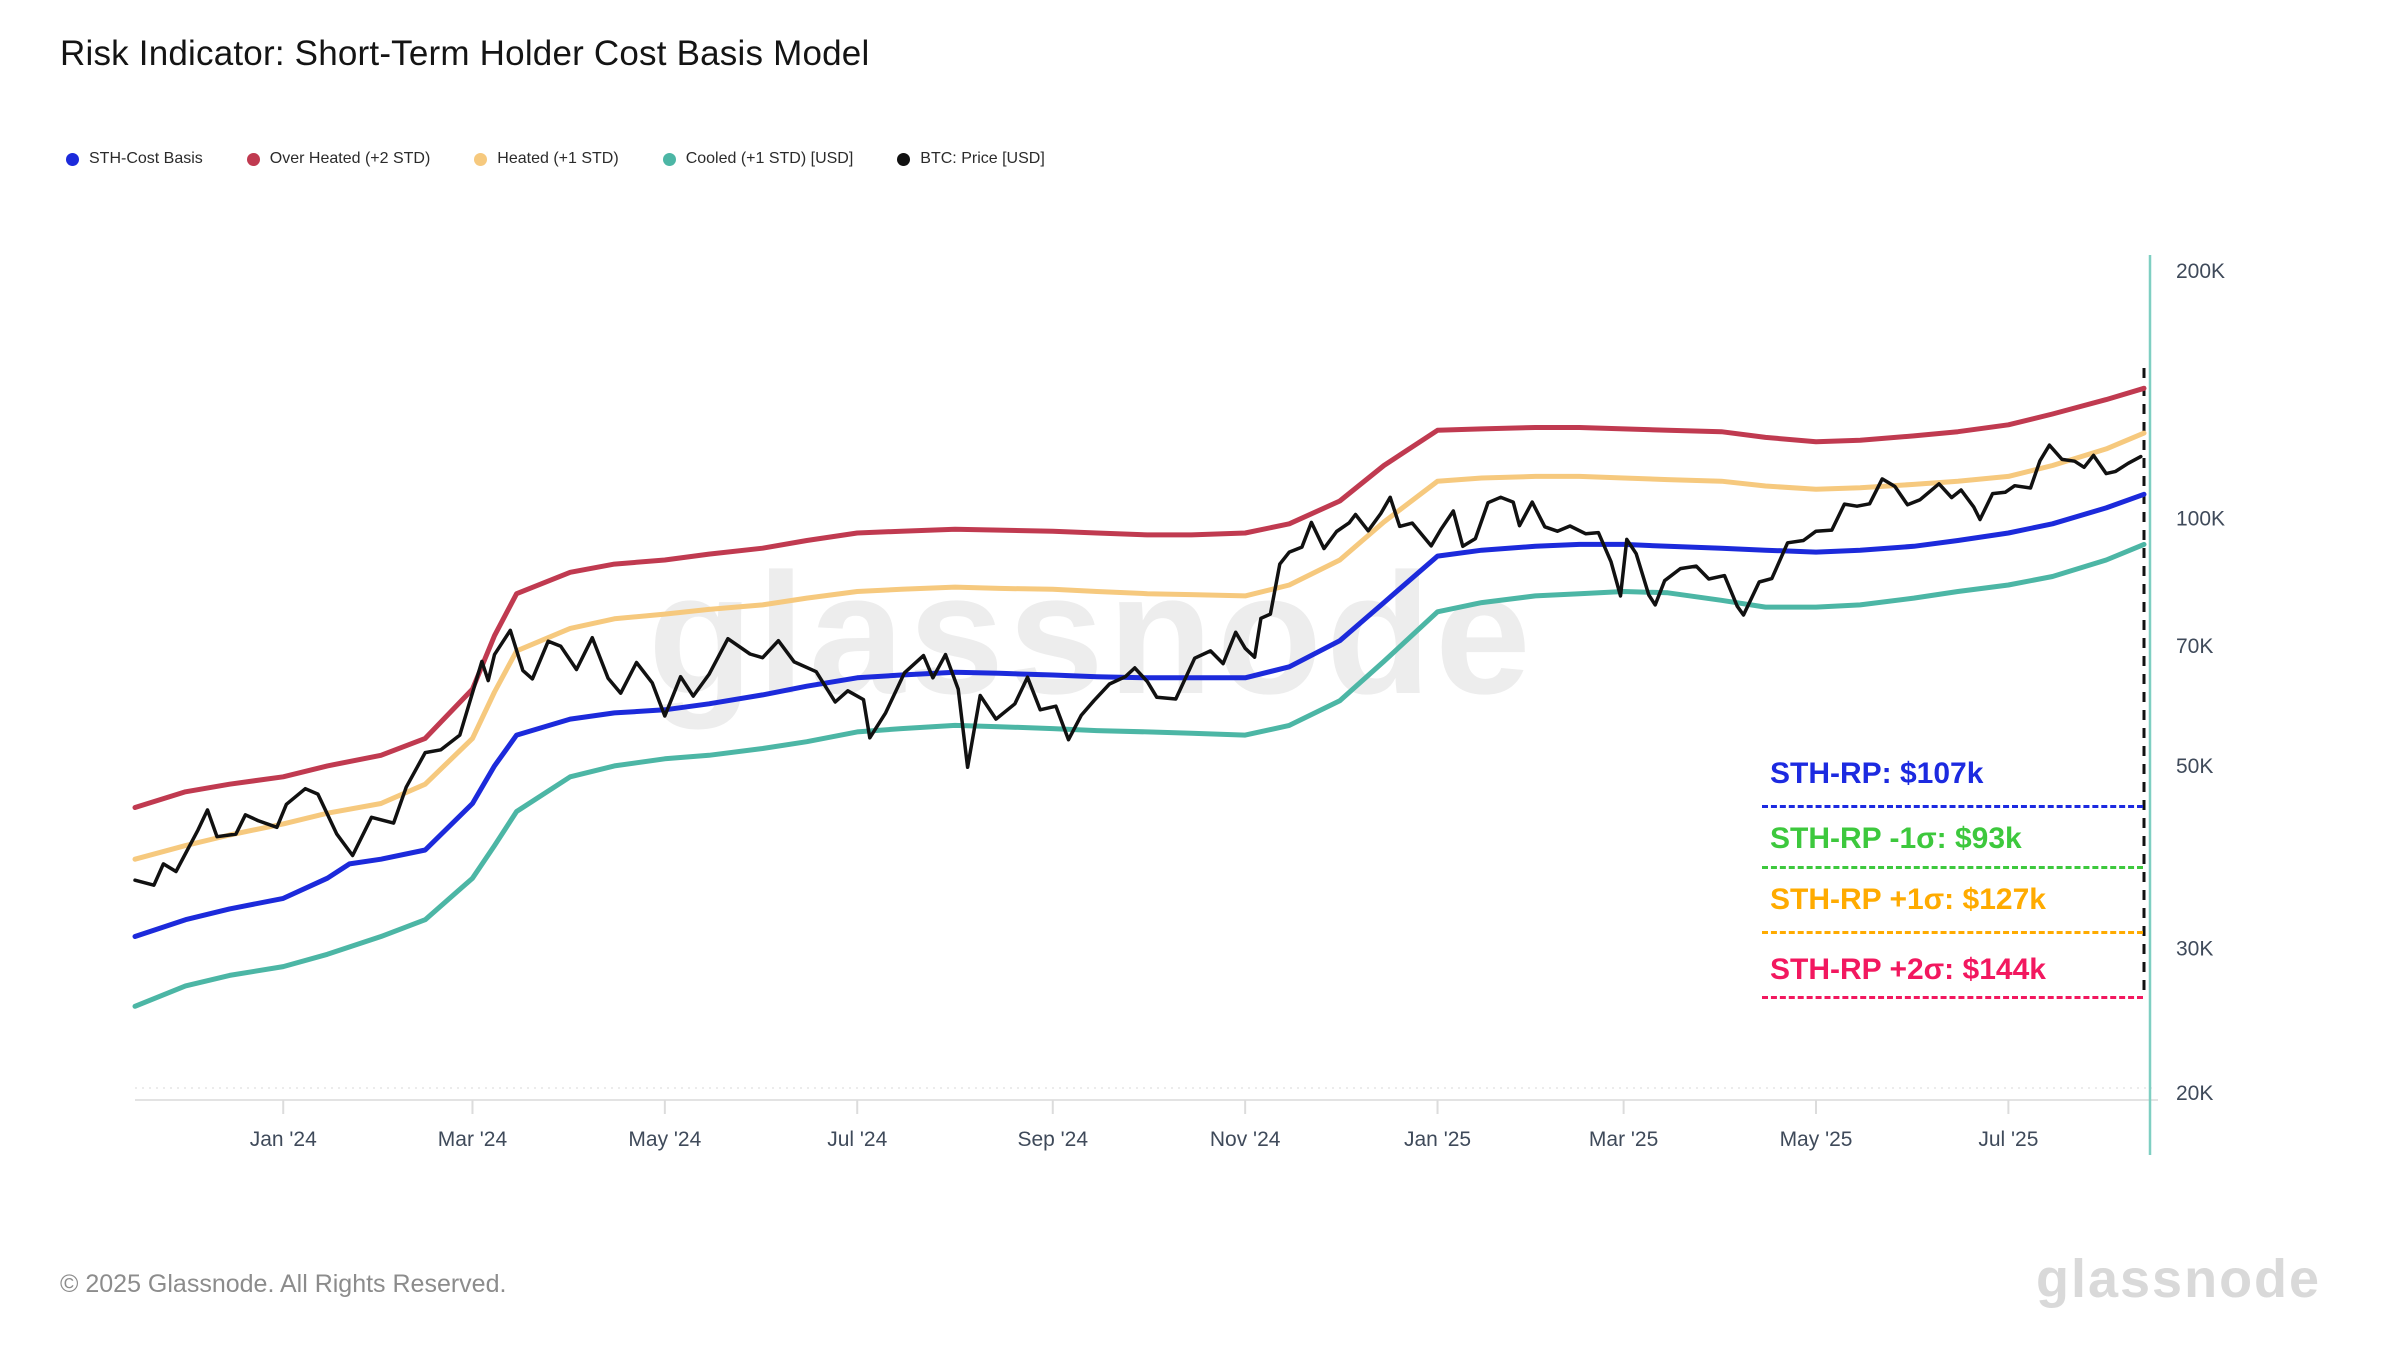 The width and height of the screenshot is (2400, 1350). I want to click on glassnode-watermark: glassnode, so click(1091, 634).